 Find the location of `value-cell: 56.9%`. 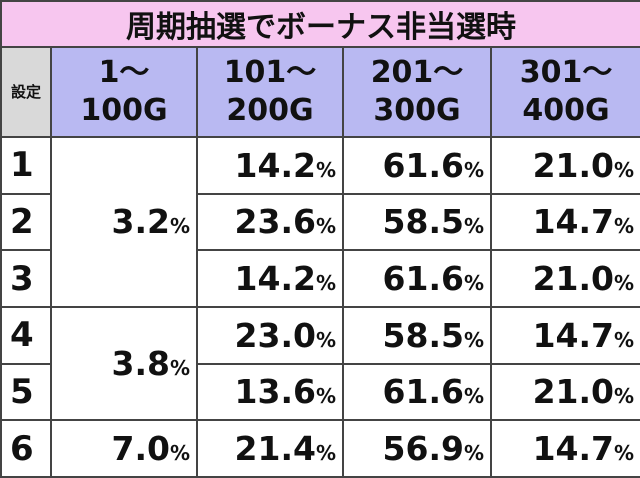

value-cell: 56.9% is located at coordinates (417, 448).